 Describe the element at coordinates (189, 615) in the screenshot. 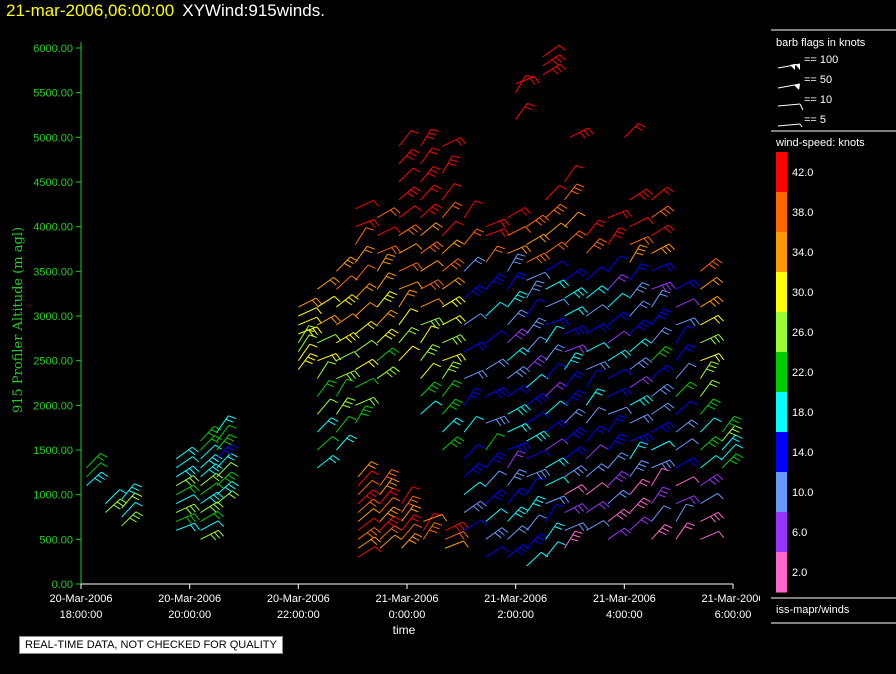

I see `x-tick-label-time: 20:00:00` at that location.